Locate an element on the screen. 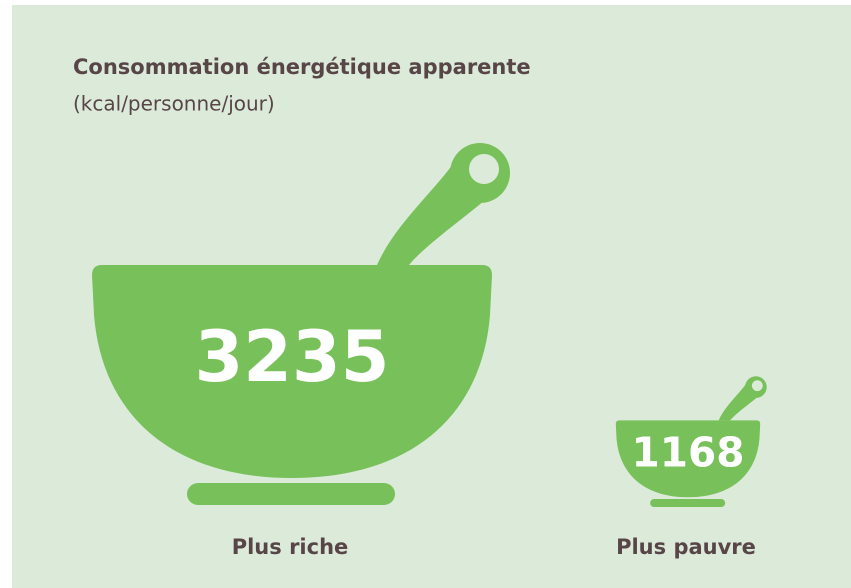  chart-title: Consommation énergétique apparente is located at coordinates (302, 67).